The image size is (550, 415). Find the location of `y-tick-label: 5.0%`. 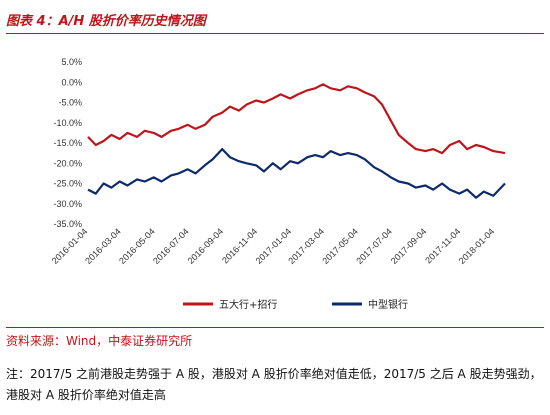

y-tick-label: 5.0% is located at coordinates (71, 62).